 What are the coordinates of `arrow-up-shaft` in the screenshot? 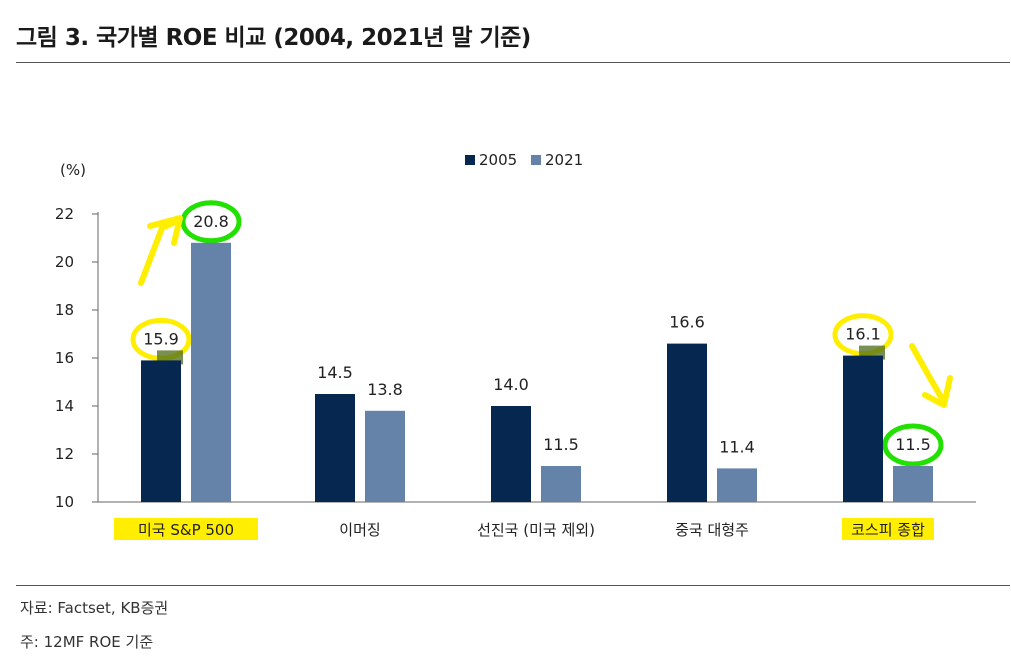 It's located at (158, 252).